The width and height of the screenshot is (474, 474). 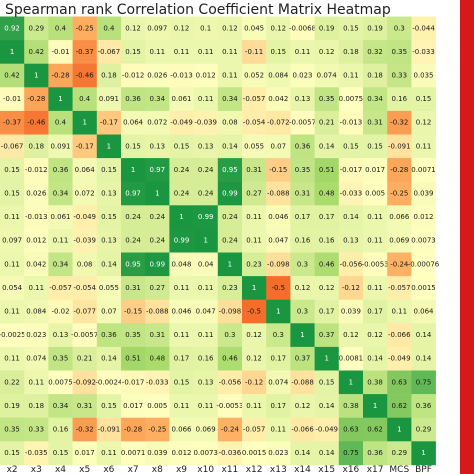 I want to click on heatmap-cell-label: 0.21, so click(x=85, y=359).